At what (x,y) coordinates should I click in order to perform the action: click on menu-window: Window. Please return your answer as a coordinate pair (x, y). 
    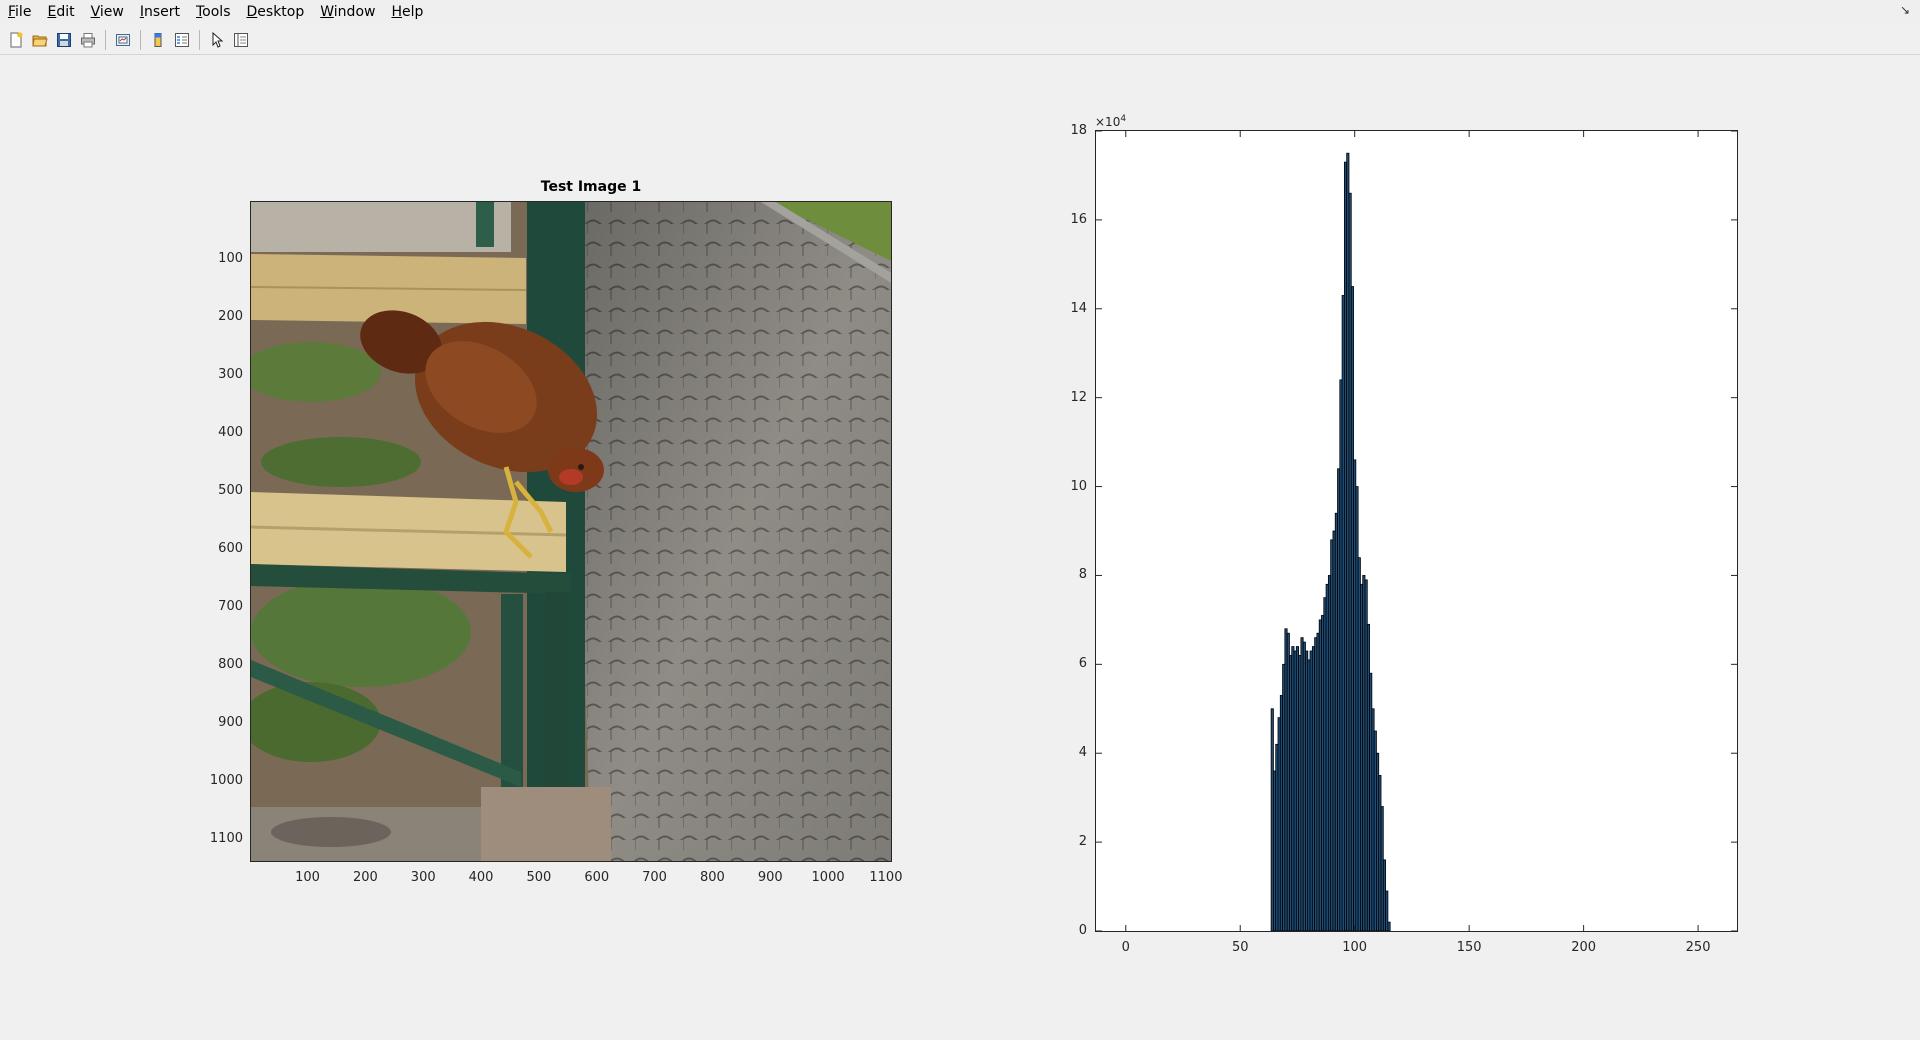
    Looking at the image, I should click on (348, 12).